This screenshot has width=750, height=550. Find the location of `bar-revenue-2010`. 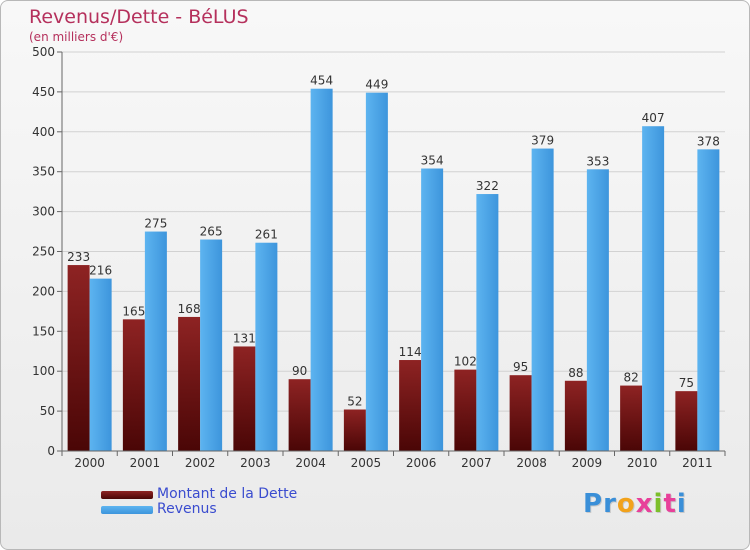

bar-revenue-2010 is located at coordinates (653, 289).